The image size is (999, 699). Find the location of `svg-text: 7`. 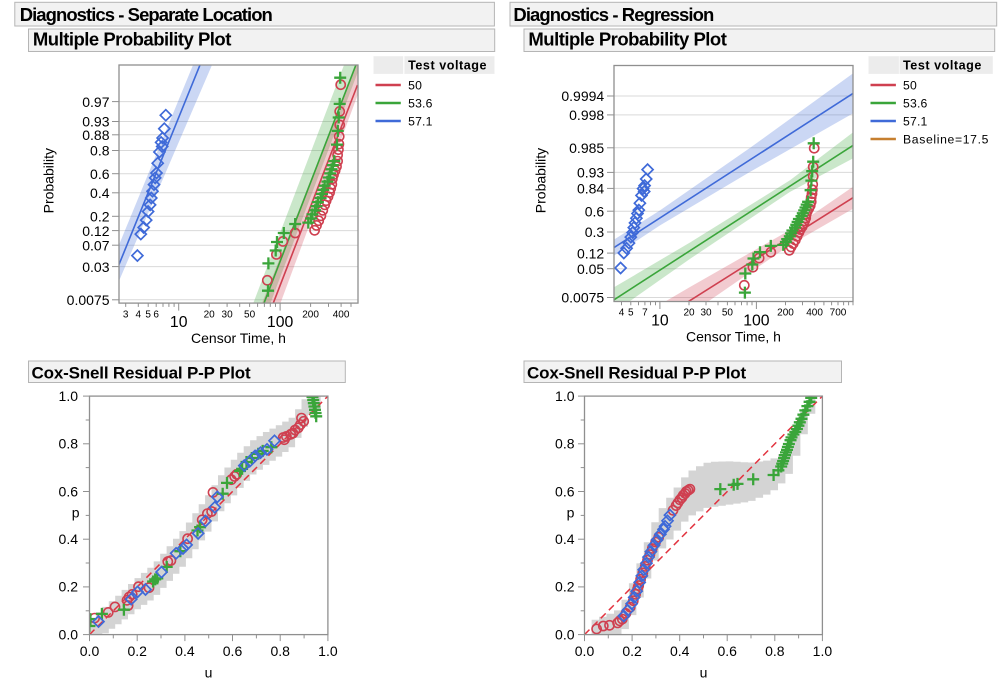

svg-text: 7 is located at coordinates (645, 313).